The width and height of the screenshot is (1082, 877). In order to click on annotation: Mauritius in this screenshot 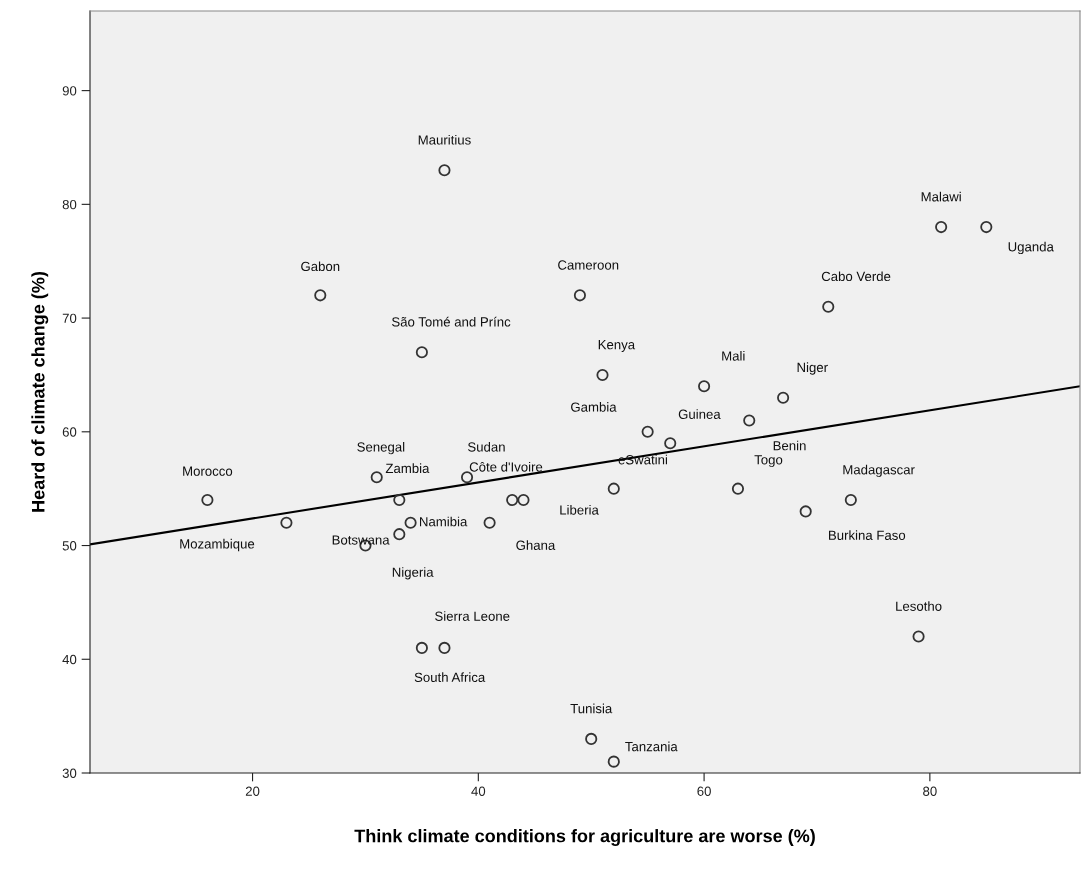, I will do `click(444, 139)`.